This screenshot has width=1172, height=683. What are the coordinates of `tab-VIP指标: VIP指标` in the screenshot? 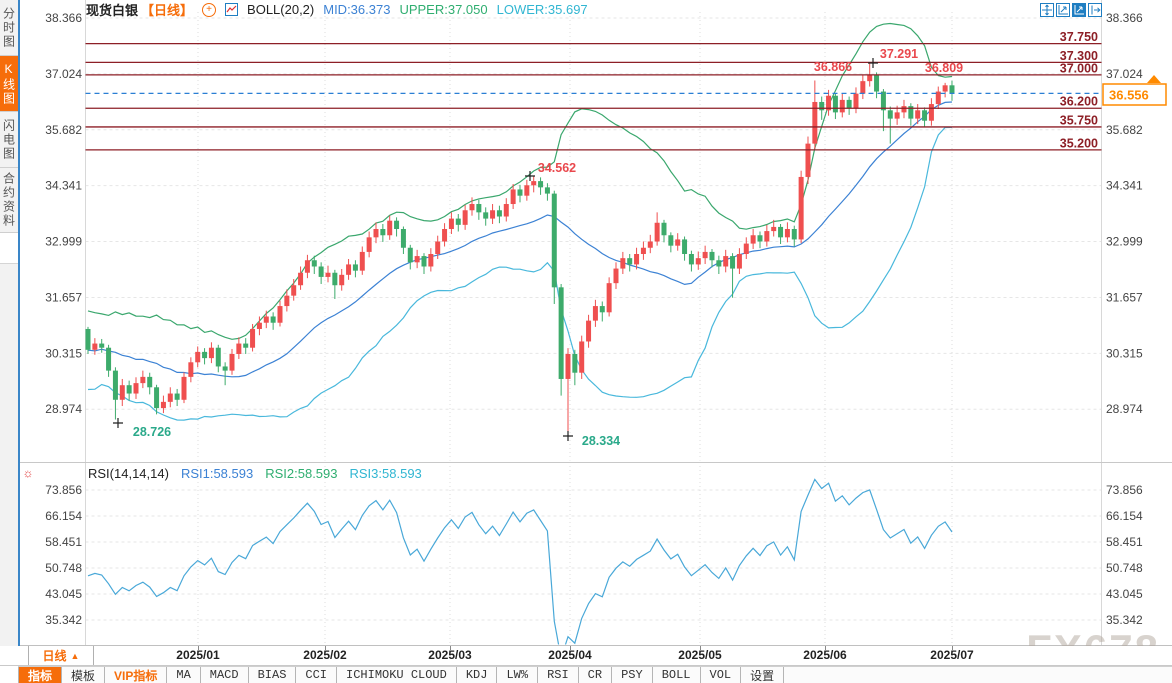 It's located at (136, 675).